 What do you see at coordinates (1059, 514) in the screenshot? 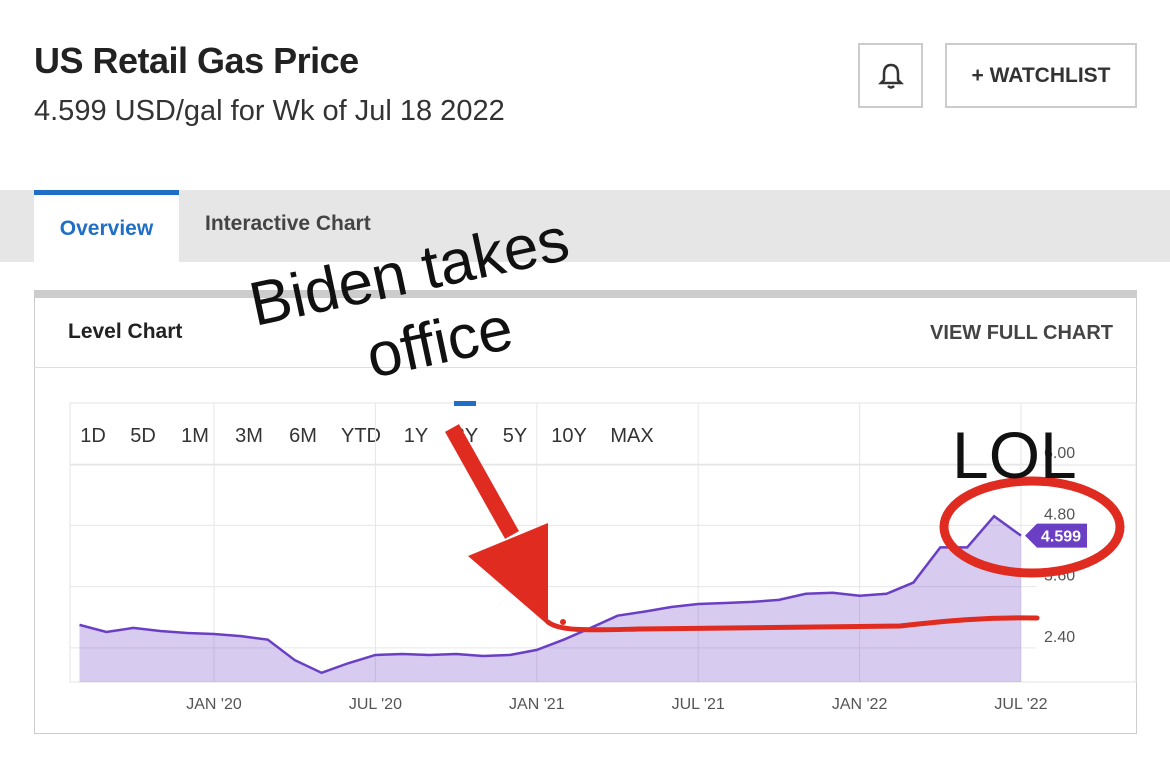
I see `y-tick-label: 4.80` at bounding box center [1059, 514].